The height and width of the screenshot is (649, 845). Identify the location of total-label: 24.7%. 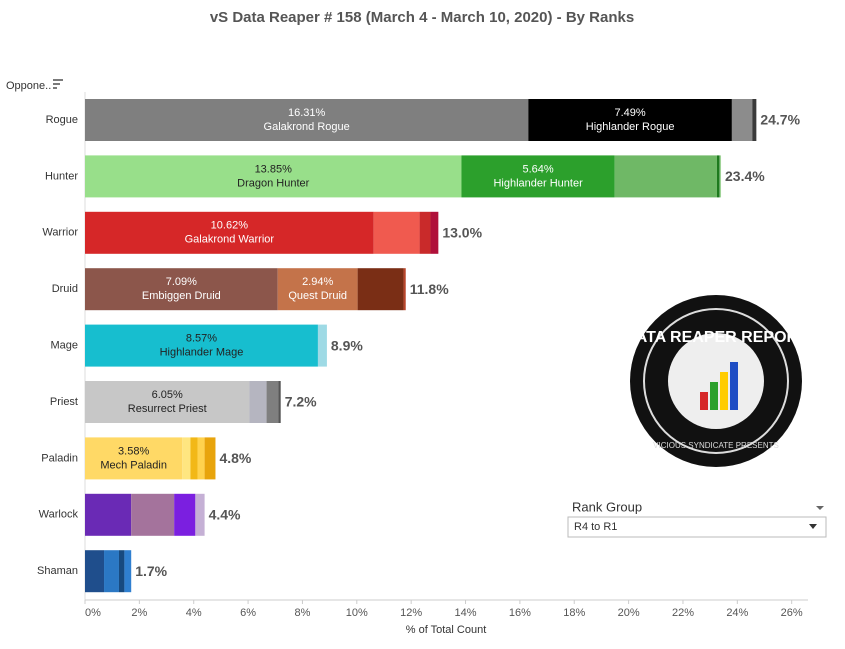
(780, 120).